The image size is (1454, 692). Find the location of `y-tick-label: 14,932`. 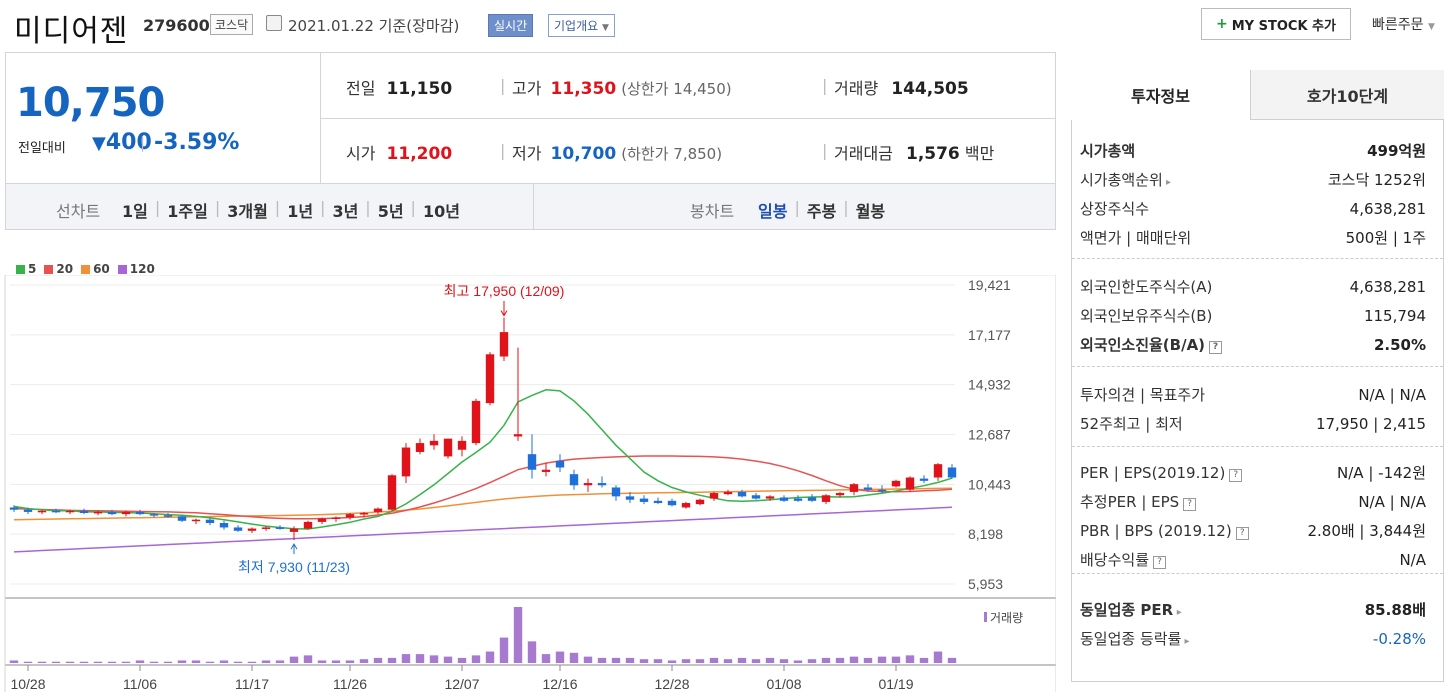

y-tick-label: 14,932 is located at coordinates (989, 385).